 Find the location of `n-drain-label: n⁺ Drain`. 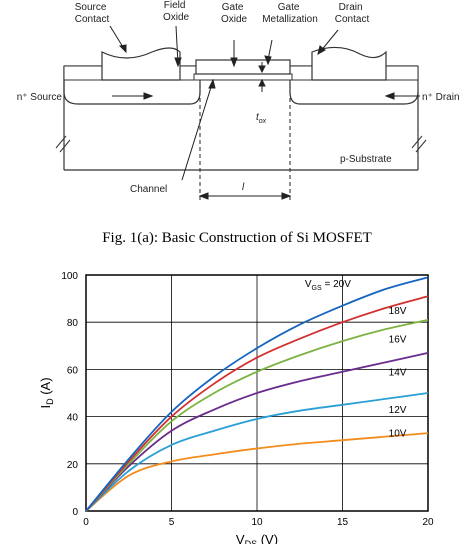

n-drain-label: n⁺ Drain is located at coordinates (441, 97).